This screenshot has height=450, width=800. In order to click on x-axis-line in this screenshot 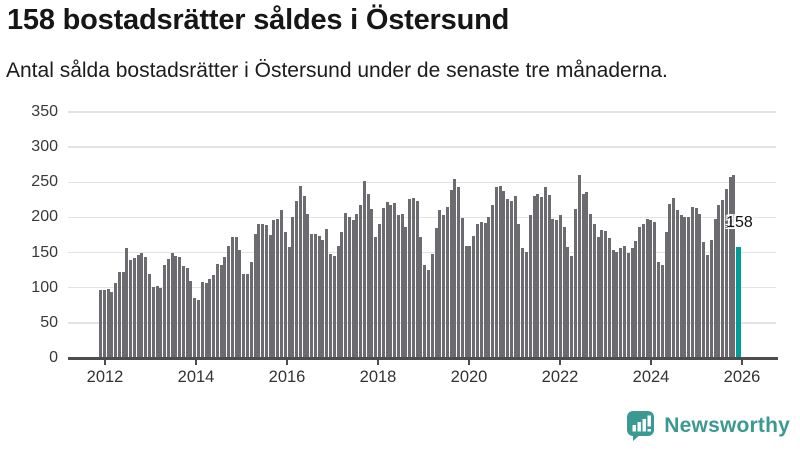, I will do `click(423, 358)`.